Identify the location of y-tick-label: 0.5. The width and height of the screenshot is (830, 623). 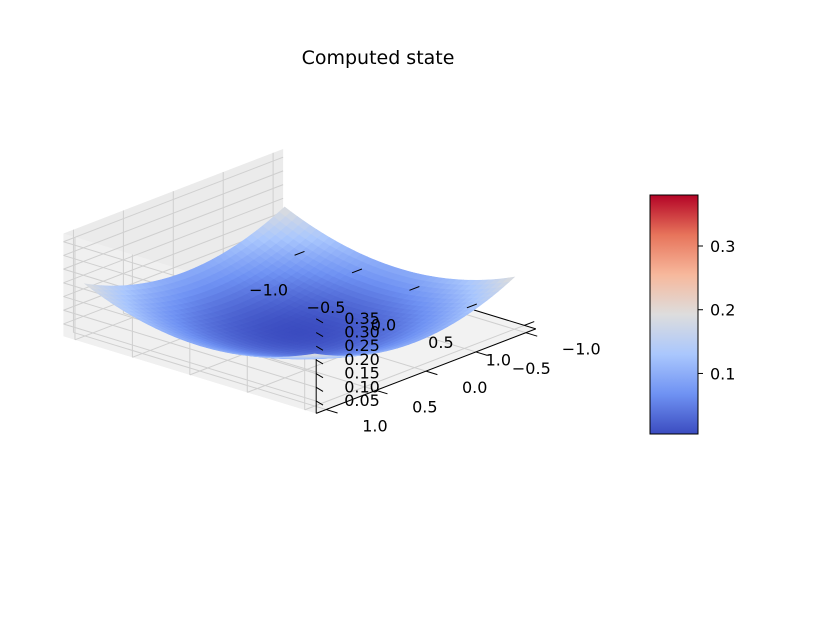
(424, 406).